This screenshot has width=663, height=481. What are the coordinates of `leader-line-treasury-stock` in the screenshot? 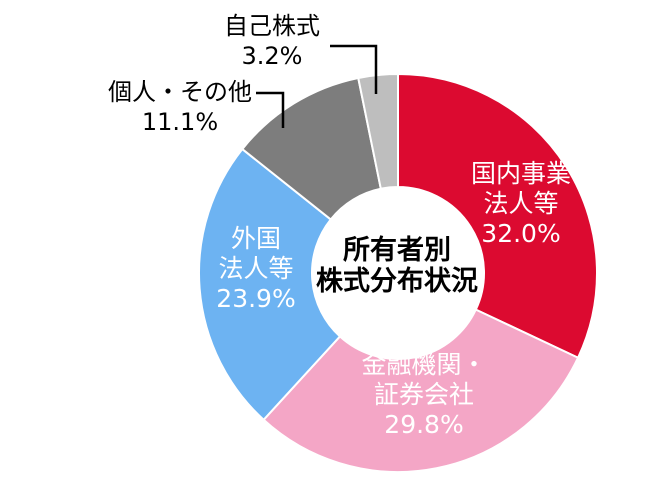 It's located at (354, 69).